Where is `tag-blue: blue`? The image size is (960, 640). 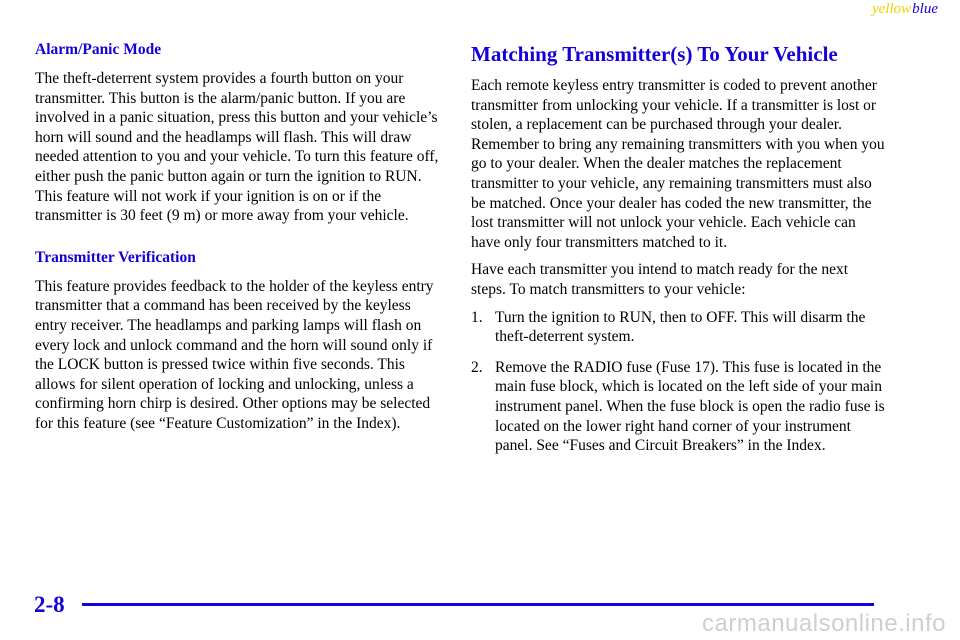 tag-blue: blue is located at coordinates (925, 9).